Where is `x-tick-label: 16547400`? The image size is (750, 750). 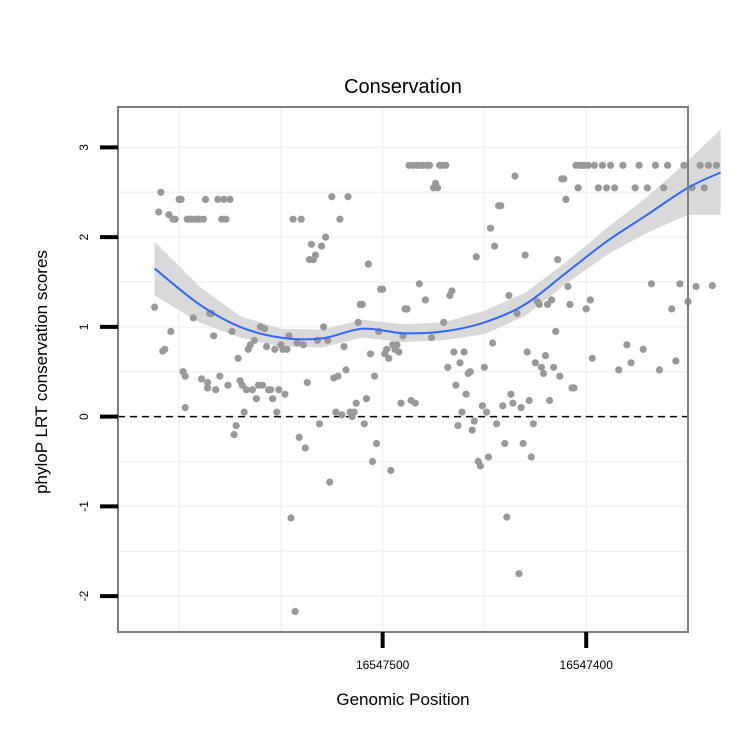 x-tick-label: 16547400 is located at coordinates (587, 665).